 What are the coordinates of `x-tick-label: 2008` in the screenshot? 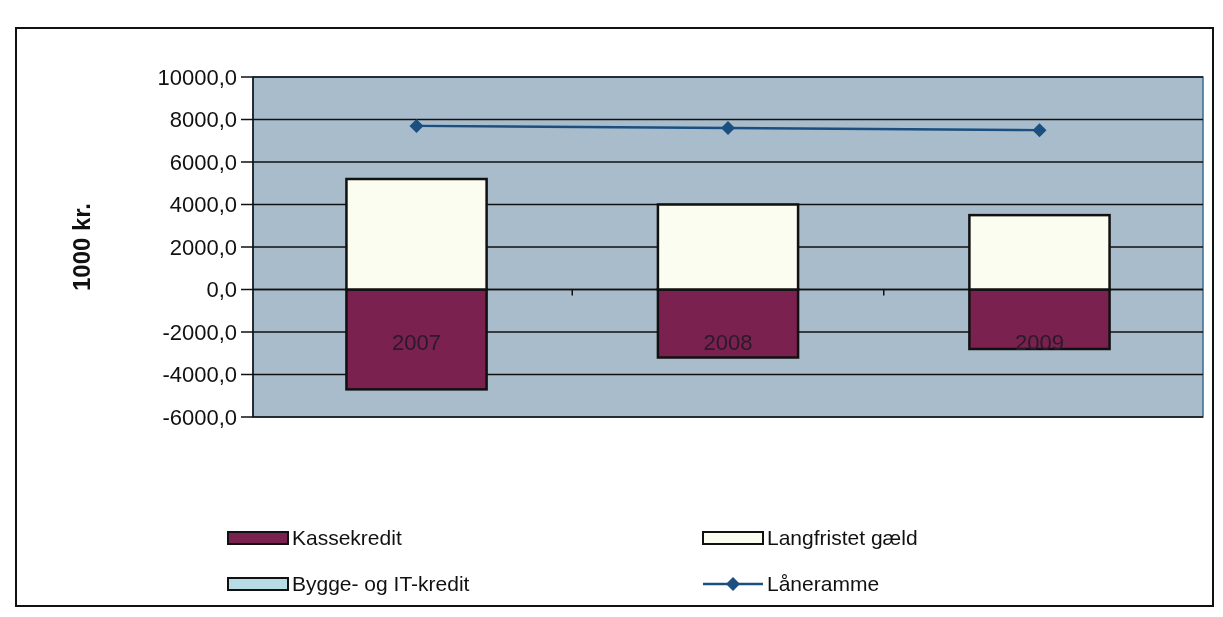 It's located at (728, 342).